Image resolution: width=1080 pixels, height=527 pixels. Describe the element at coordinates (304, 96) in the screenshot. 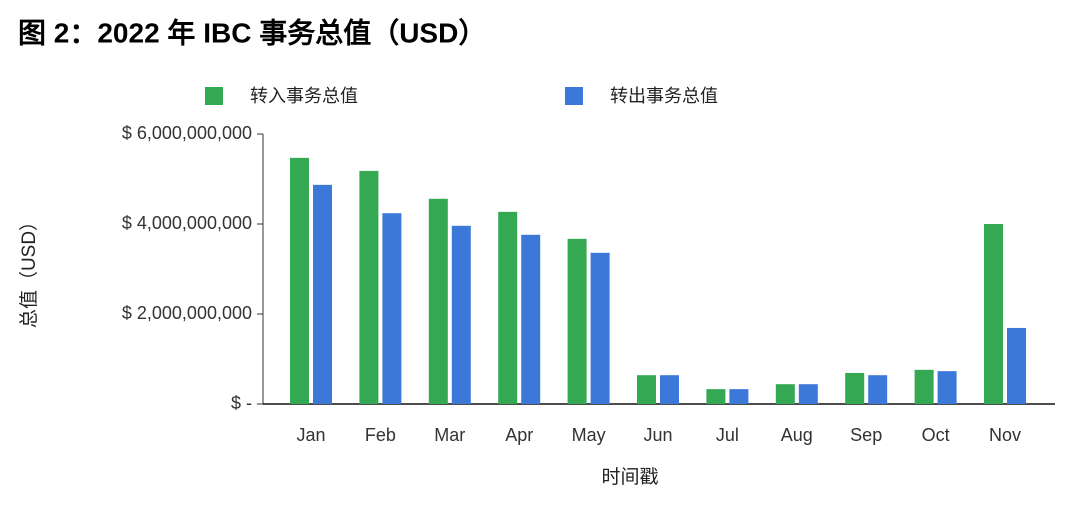

I see `legend-label: 转入事务总值` at that location.